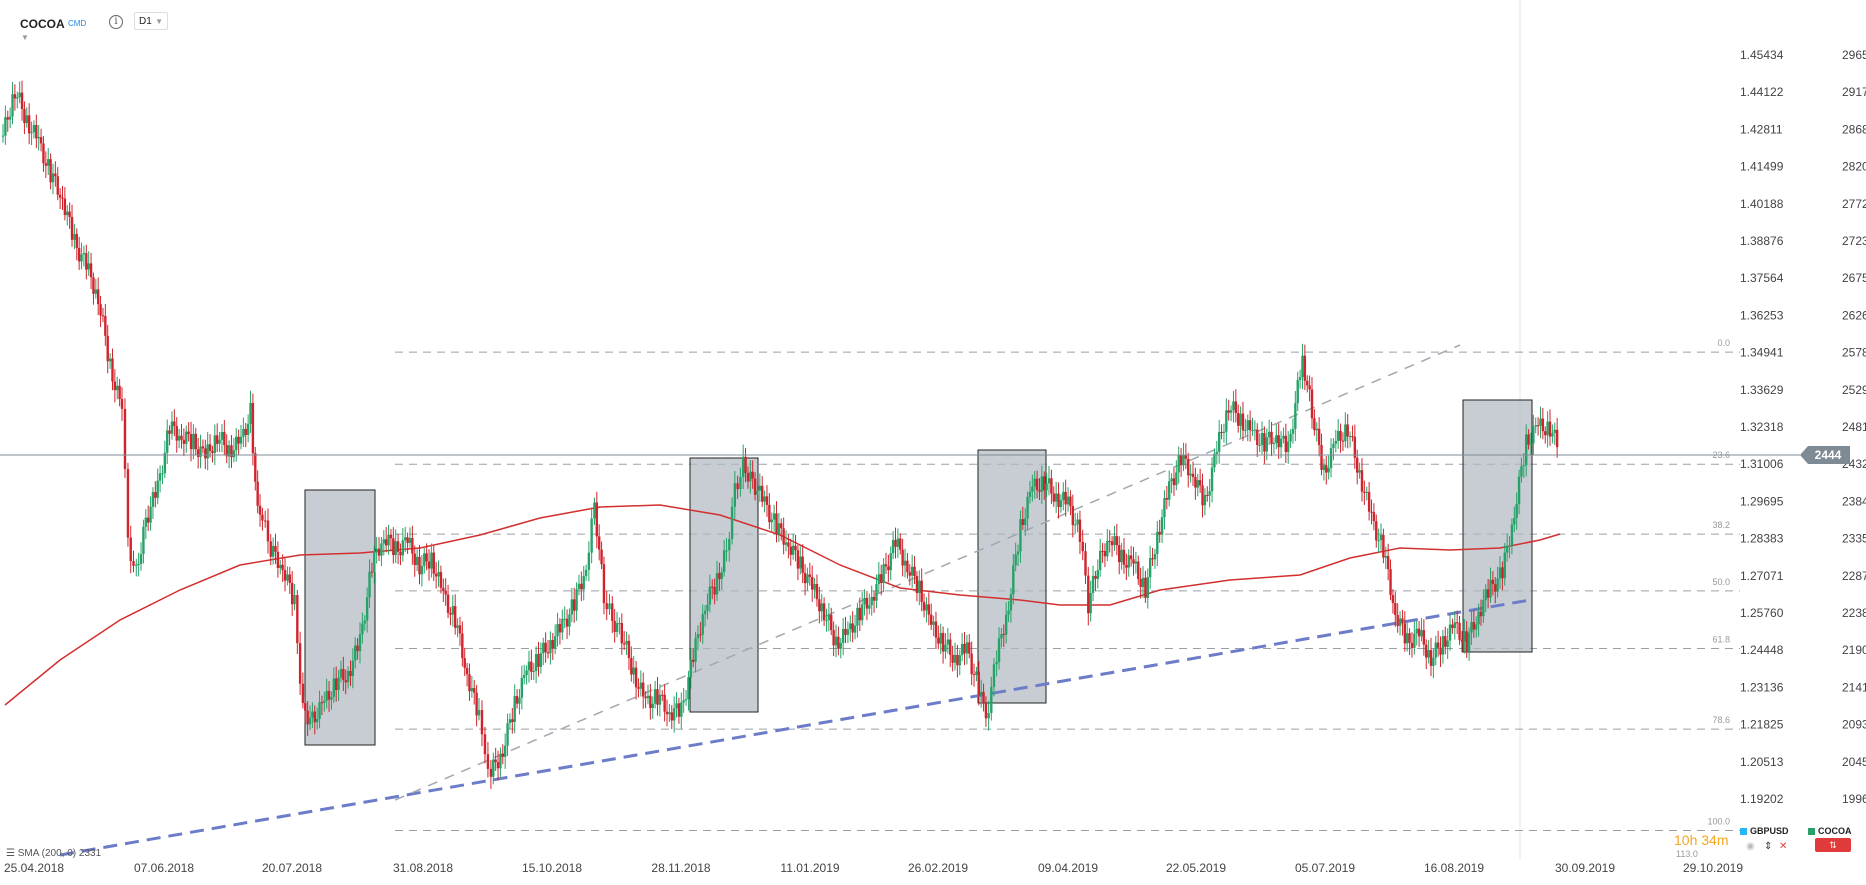 The image size is (1866, 885). What do you see at coordinates (1854, 390) in the screenshot?
I see `price-tick-right: 2529` at bounding box center [1854, 390].